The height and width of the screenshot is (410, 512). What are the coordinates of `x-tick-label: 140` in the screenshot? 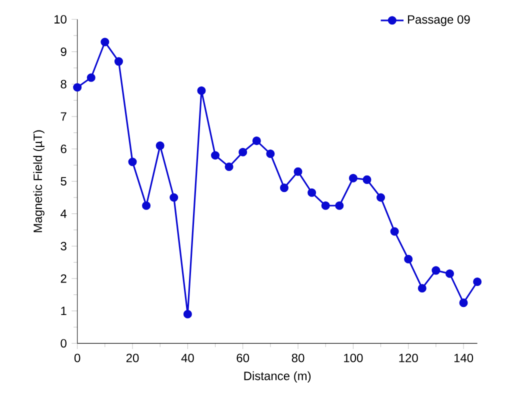 It's located at (464, 358).